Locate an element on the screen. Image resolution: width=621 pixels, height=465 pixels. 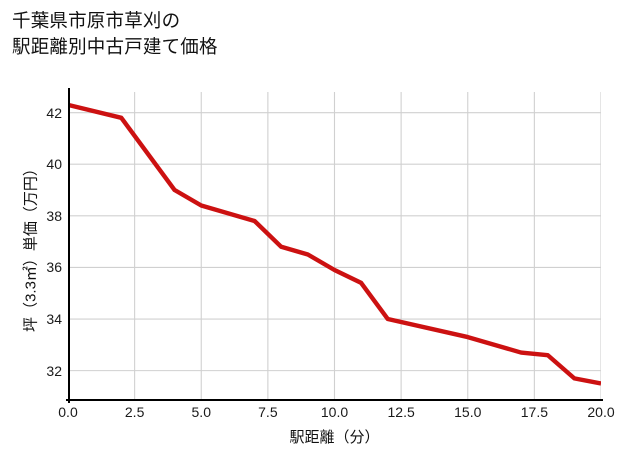
y-axis-title-wrap: 坪（3.3㎡）単価（万円） is located at coordinates (20, 166).